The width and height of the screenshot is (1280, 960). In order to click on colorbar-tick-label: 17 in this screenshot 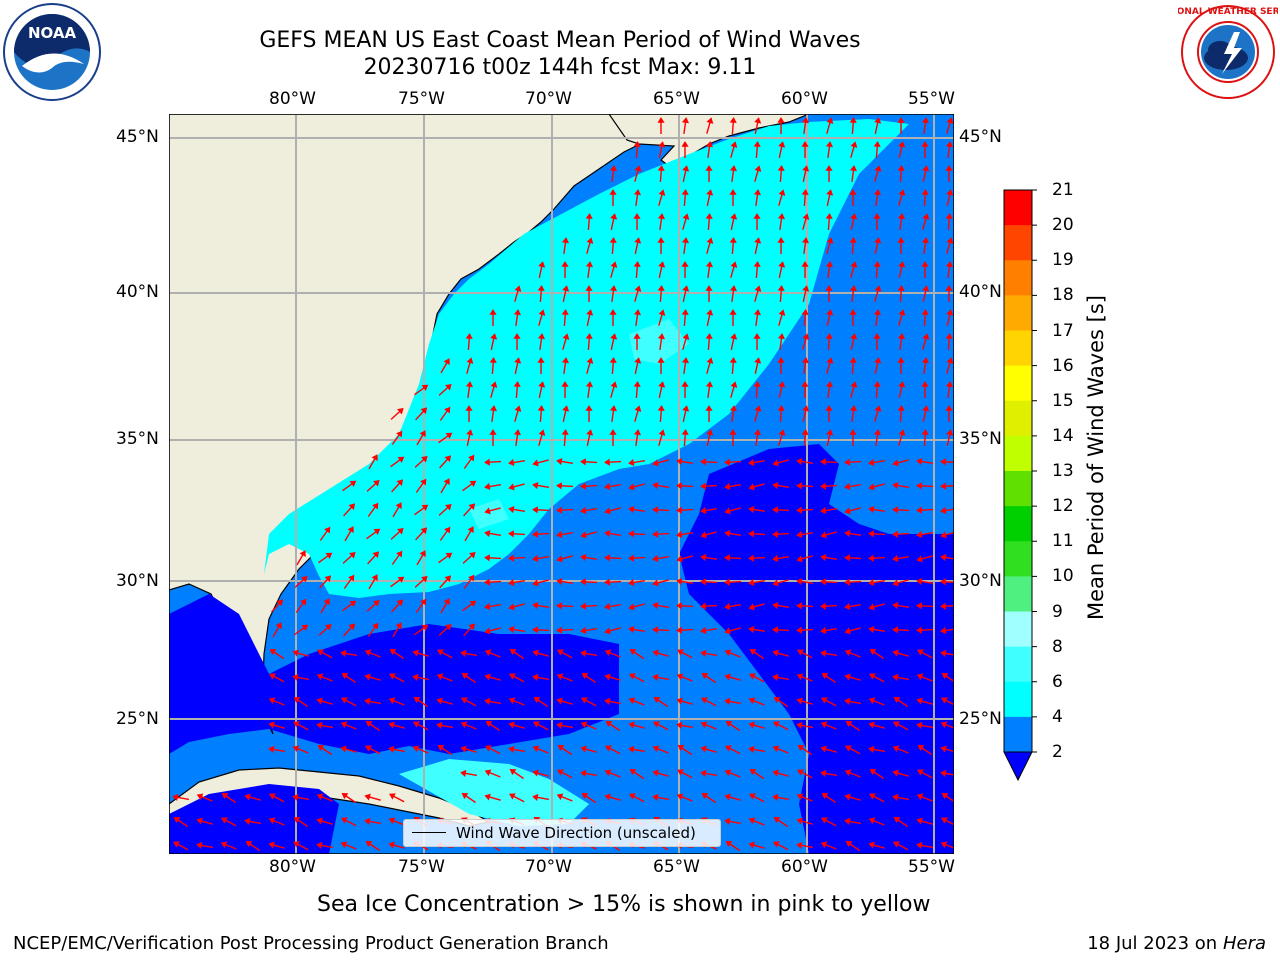, I will do `click(1063, 330)`.